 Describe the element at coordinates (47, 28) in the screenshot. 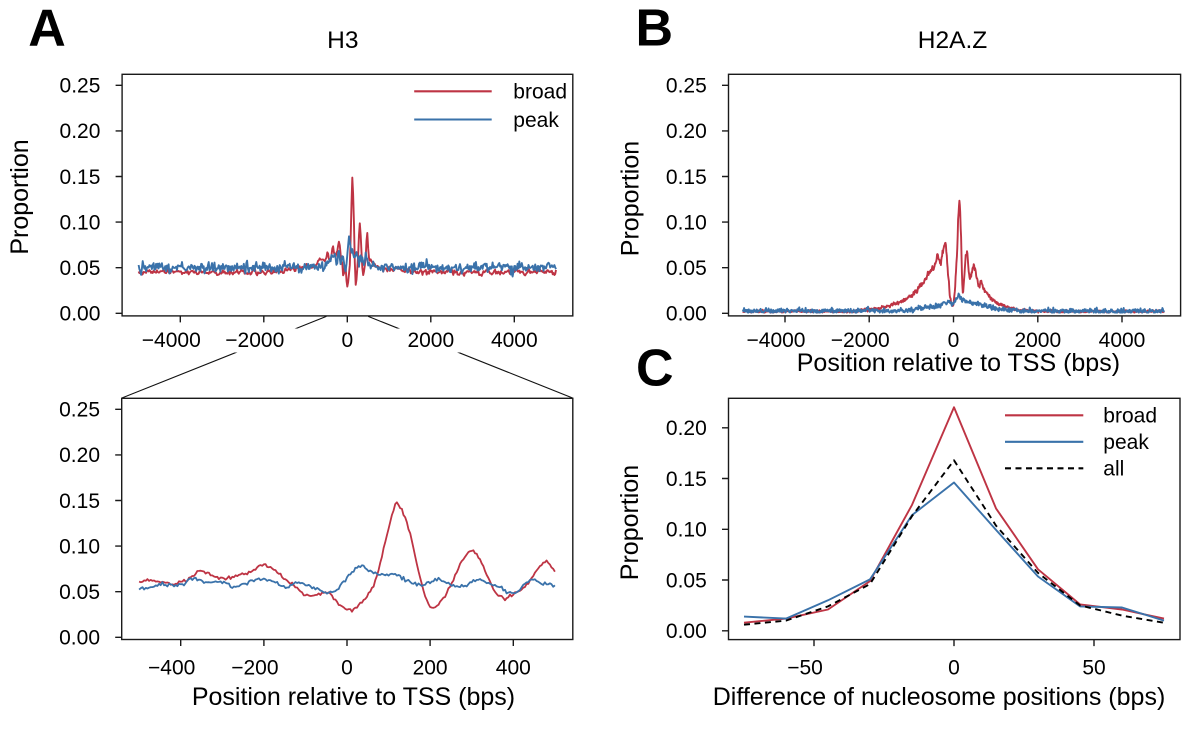

I see `svg-text: A` at that location.